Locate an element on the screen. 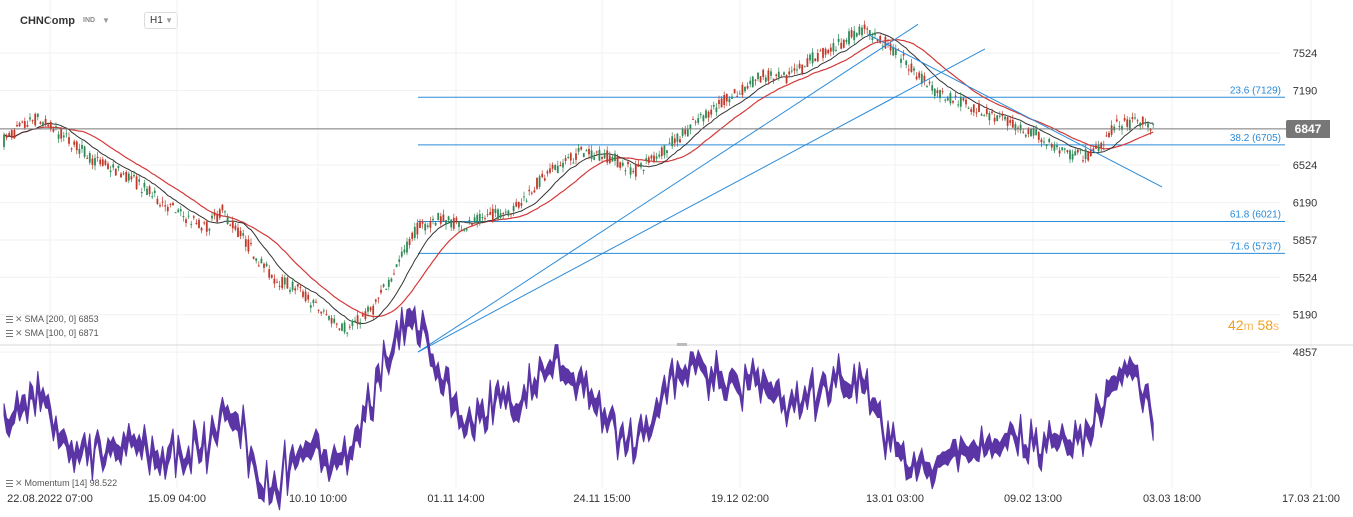  last-price-badge: 6847 is located at coordinates (1308, 129).